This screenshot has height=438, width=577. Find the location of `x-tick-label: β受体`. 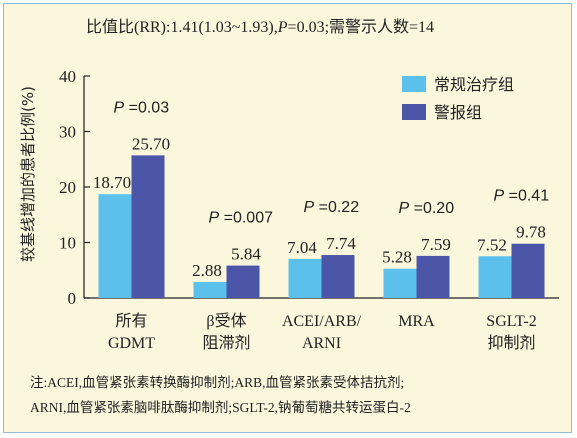

x-tick-label: β受体 is located at coordinates (226, 321).